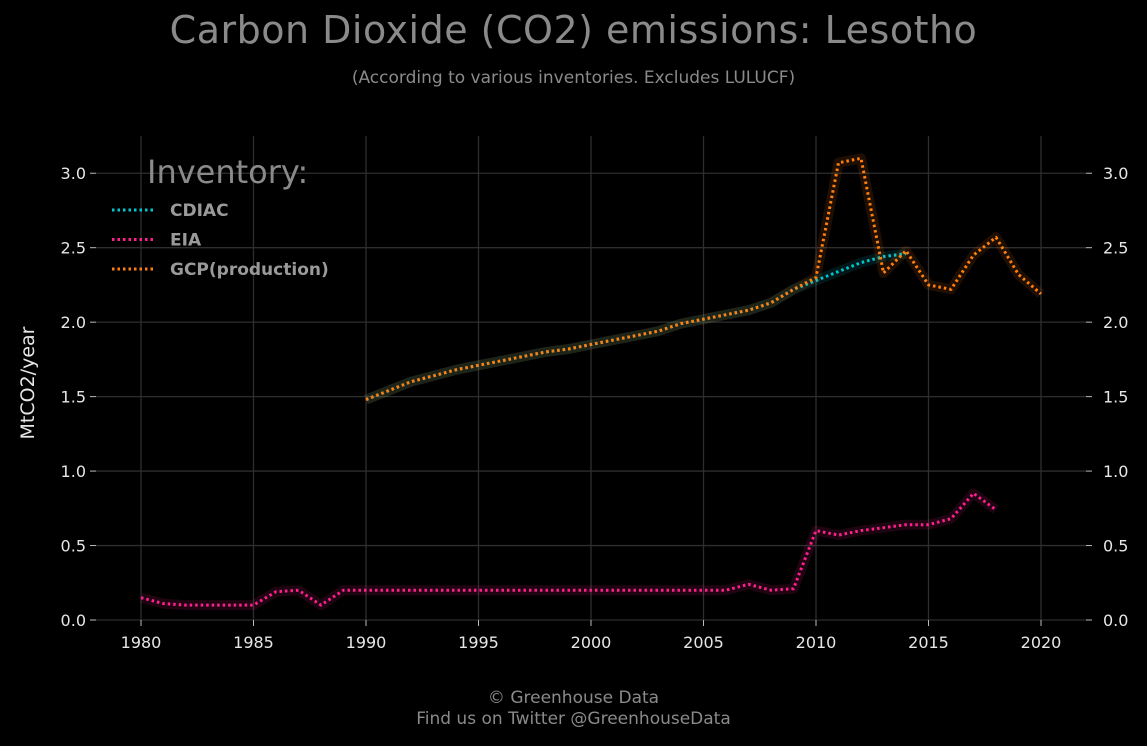 The image size is (1147, 746). Describe the element at coordinates (1115, 322) in the screenshot. I see `y-tick-label-right: 2.0` at that location.